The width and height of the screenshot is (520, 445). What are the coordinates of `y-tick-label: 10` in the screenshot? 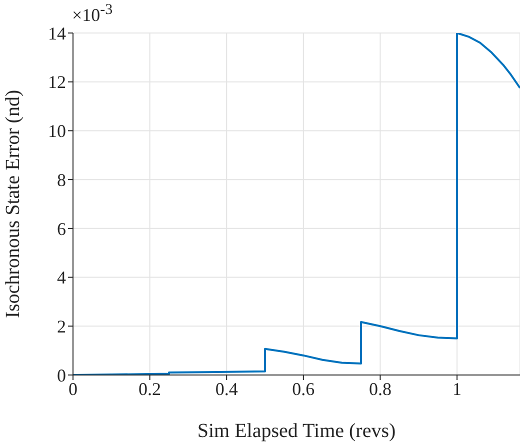 It's located at (57, 131).